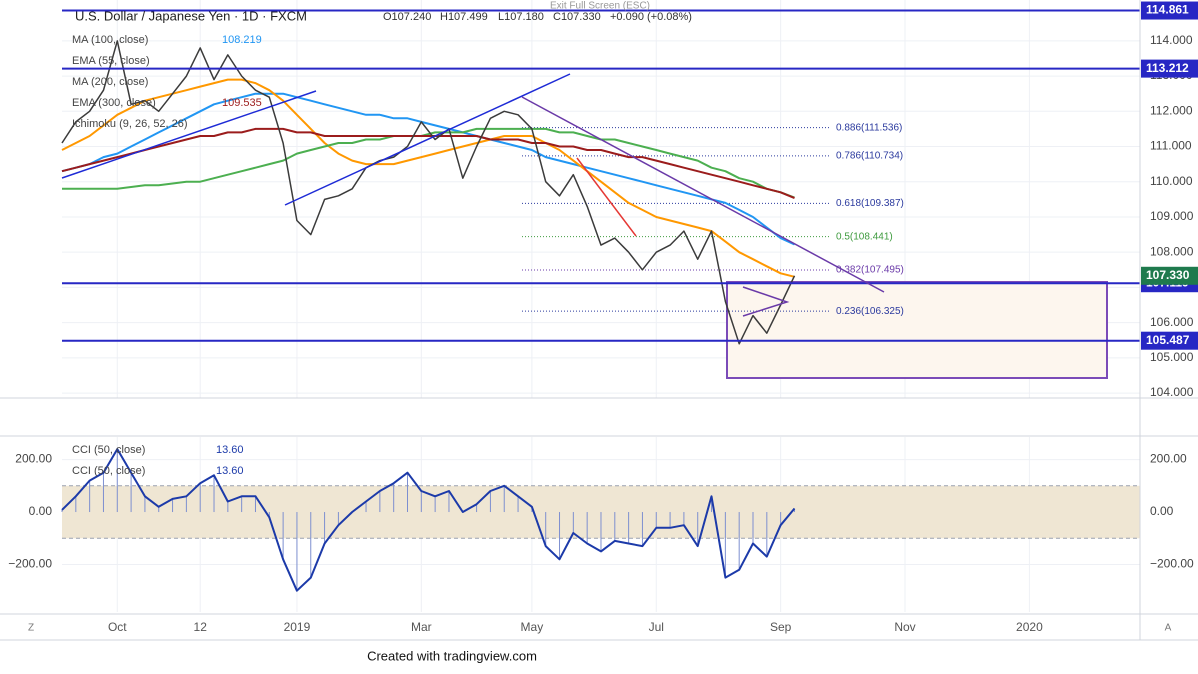  I want to click on y-tick-label: 114.000, so click(1171, 40).